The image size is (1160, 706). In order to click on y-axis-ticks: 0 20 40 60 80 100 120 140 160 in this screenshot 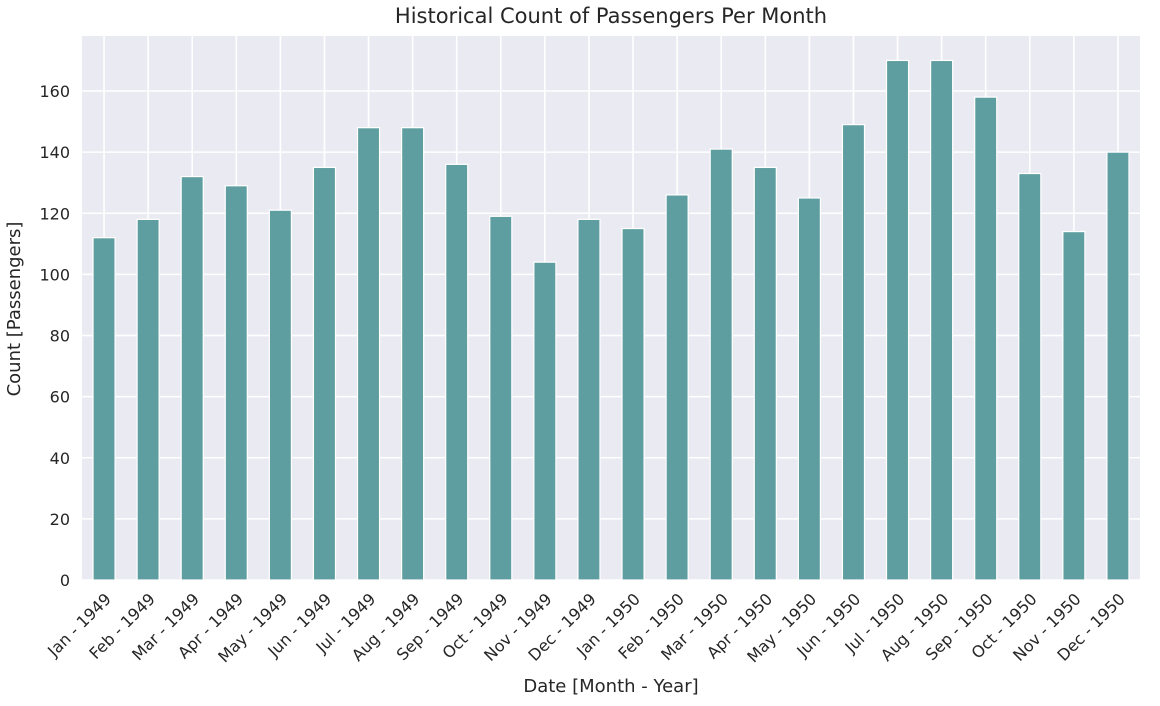, I will do `click(54, 336)`.